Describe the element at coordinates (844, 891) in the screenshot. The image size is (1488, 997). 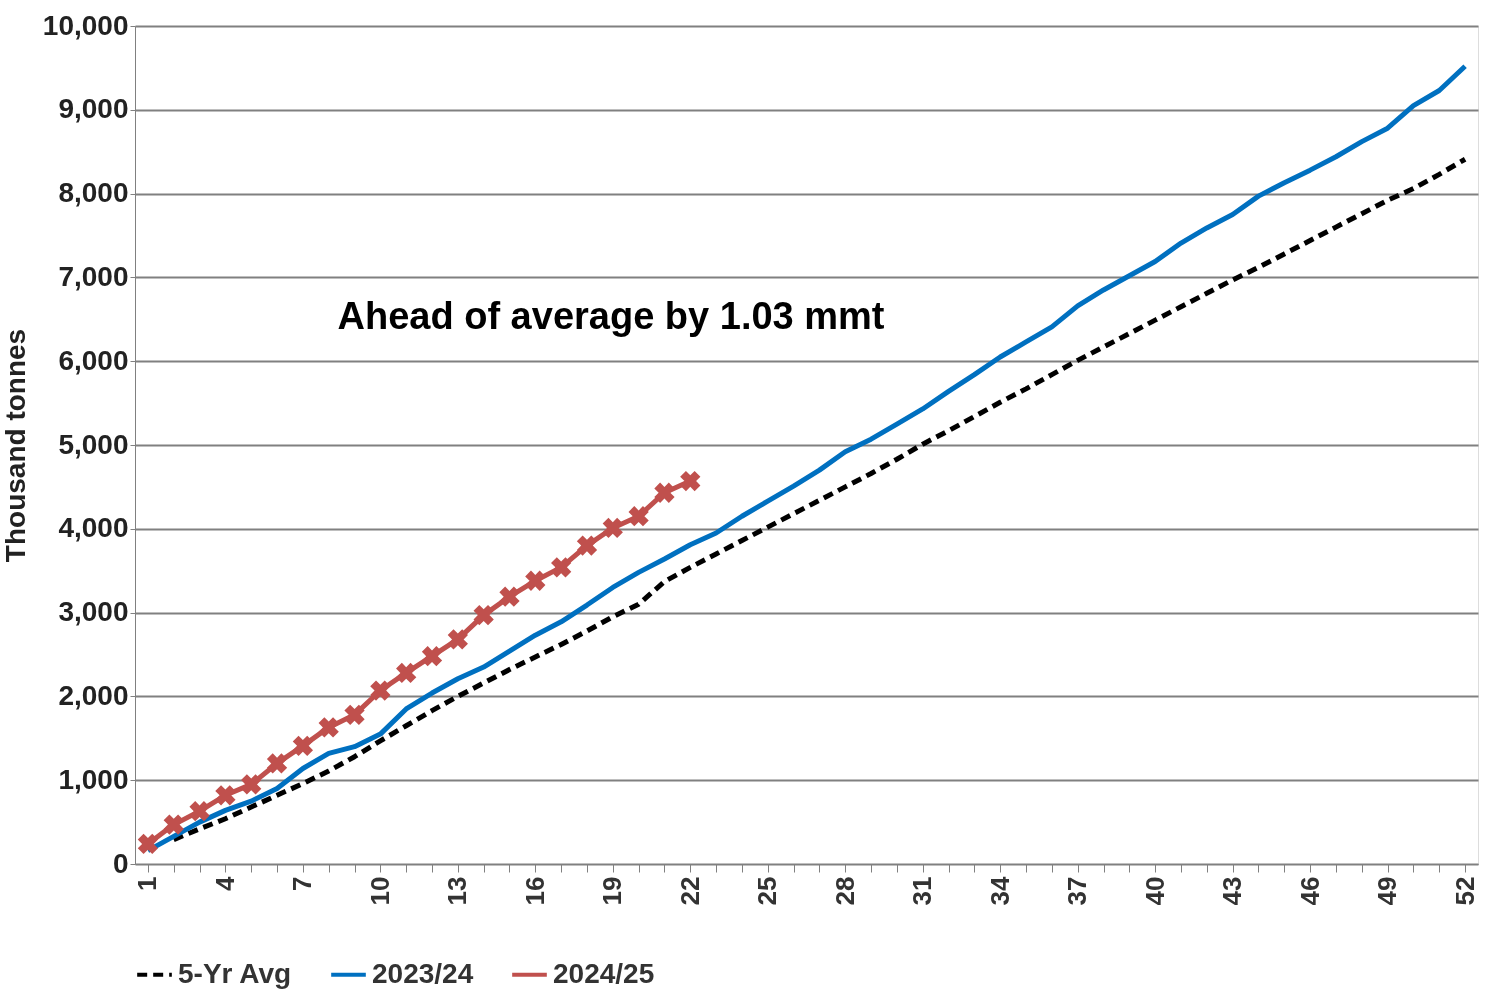
I see `x-tick-label: 28` at that location.